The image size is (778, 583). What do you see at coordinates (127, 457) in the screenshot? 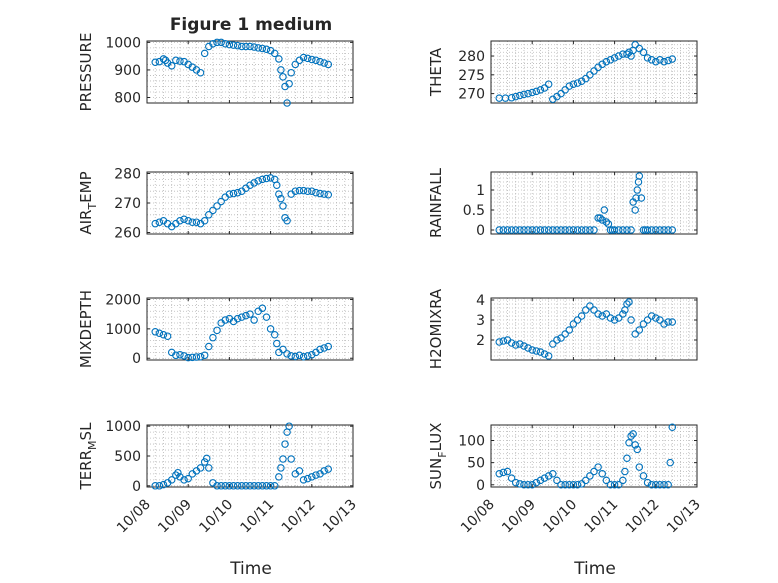
I see `y-tick-label: 500` at bounding box center [127, 457].